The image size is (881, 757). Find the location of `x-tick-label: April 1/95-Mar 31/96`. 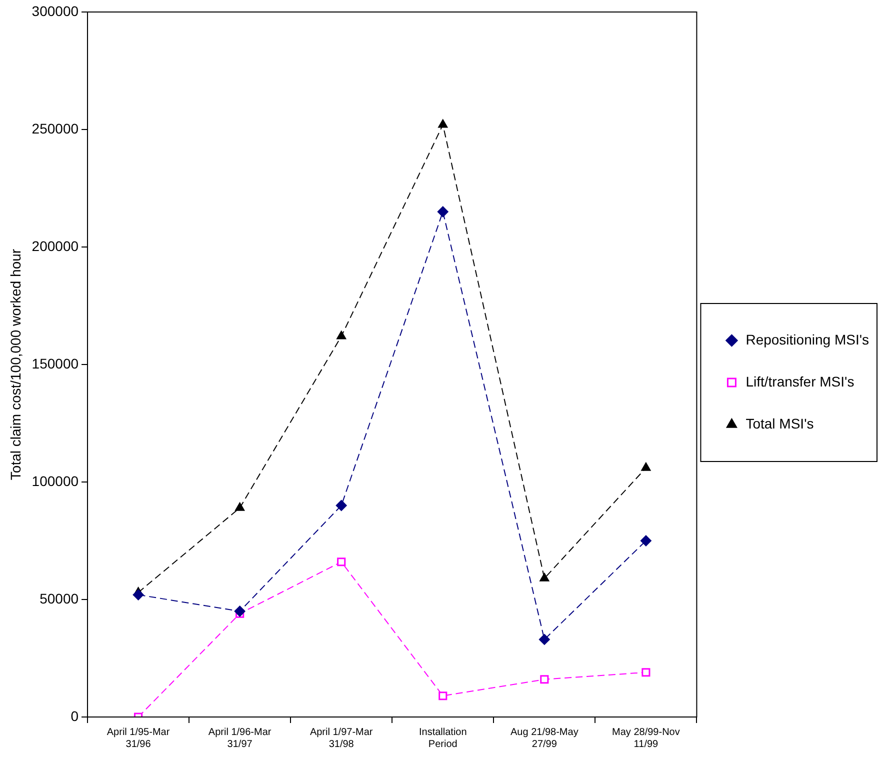

x-tick-label: April 1/95-Mar 31/96 is located at coordinates (138, 738).